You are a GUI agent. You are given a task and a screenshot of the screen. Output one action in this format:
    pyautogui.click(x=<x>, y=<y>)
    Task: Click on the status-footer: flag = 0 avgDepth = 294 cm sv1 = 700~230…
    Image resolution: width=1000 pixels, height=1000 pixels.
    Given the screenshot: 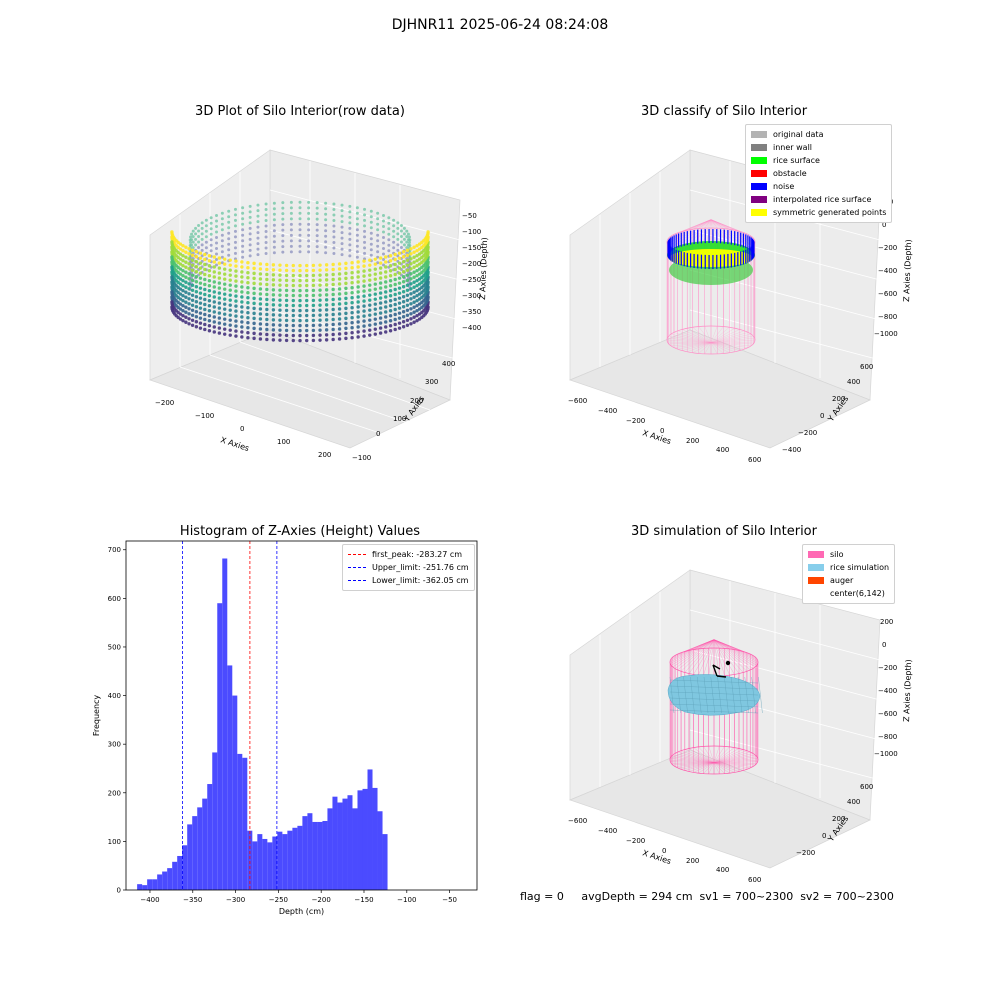 What is the action you would take?
    pyautogui.click(x=707, y=896)
    